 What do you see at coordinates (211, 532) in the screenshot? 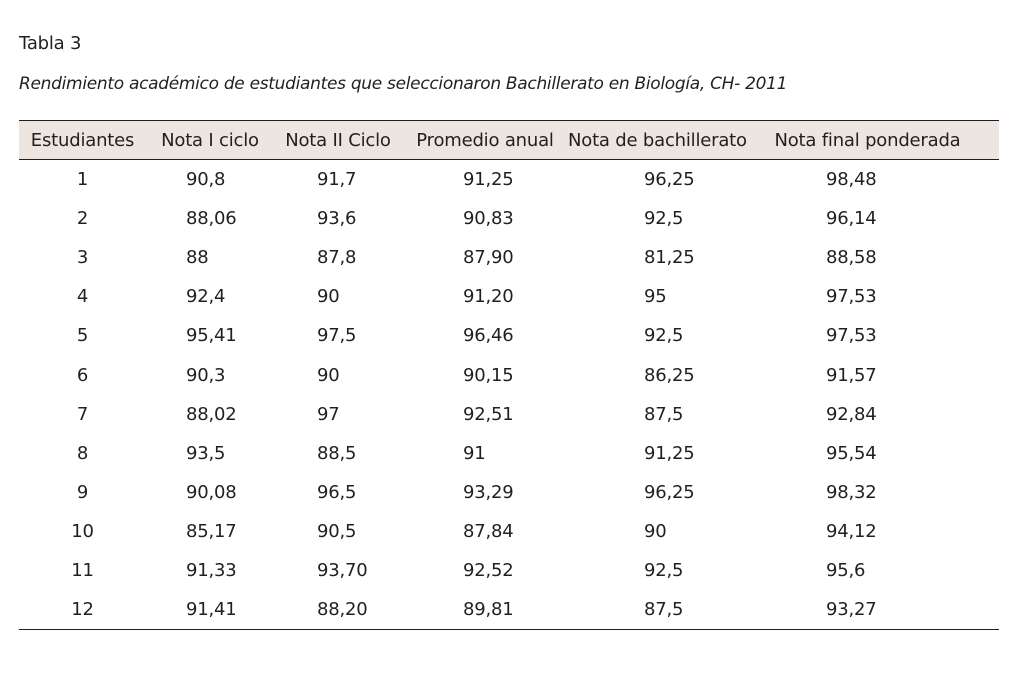
I see `table-cell: 85,17` at bounding box center [211, 532].